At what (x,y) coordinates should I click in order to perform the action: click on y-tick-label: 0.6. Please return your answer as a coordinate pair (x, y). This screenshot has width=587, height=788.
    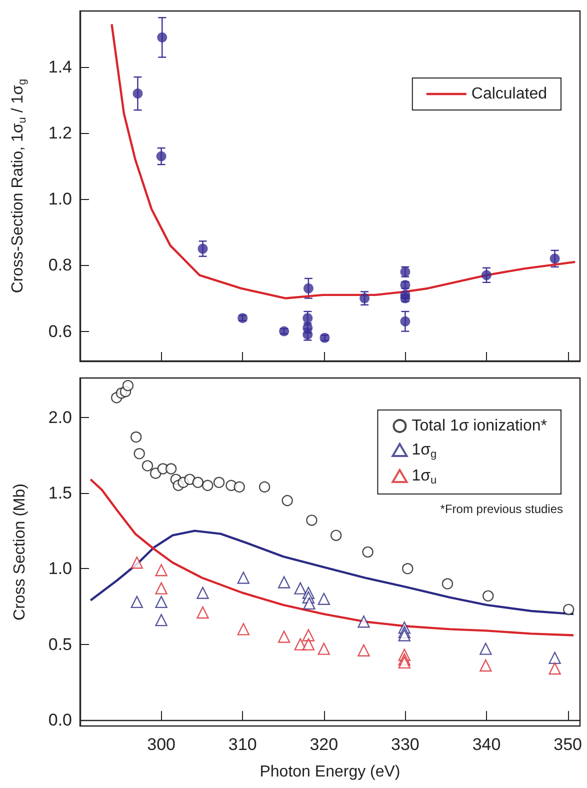
    Looking at the image, I should click on (60, 331).